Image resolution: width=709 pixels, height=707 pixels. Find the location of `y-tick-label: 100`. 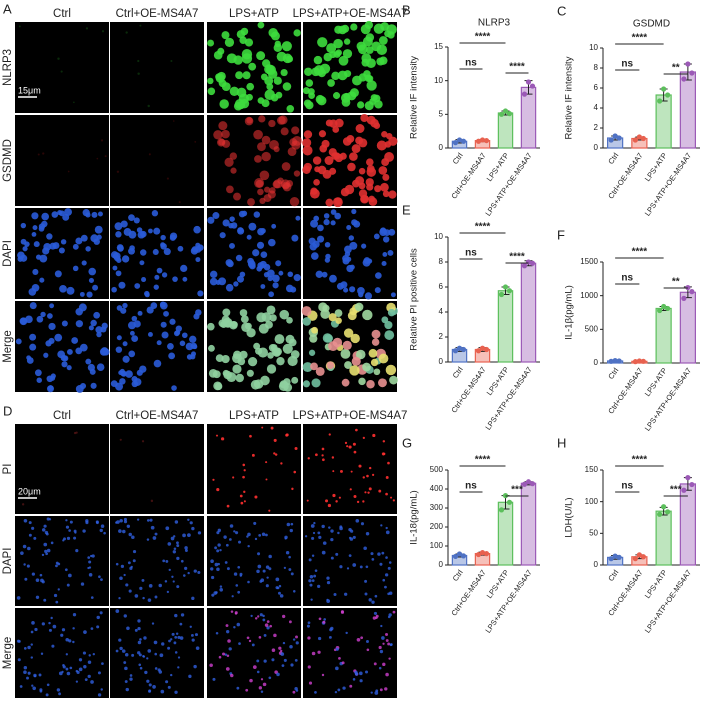

y-tick-label: 100 is located at coordinates (592, 501).